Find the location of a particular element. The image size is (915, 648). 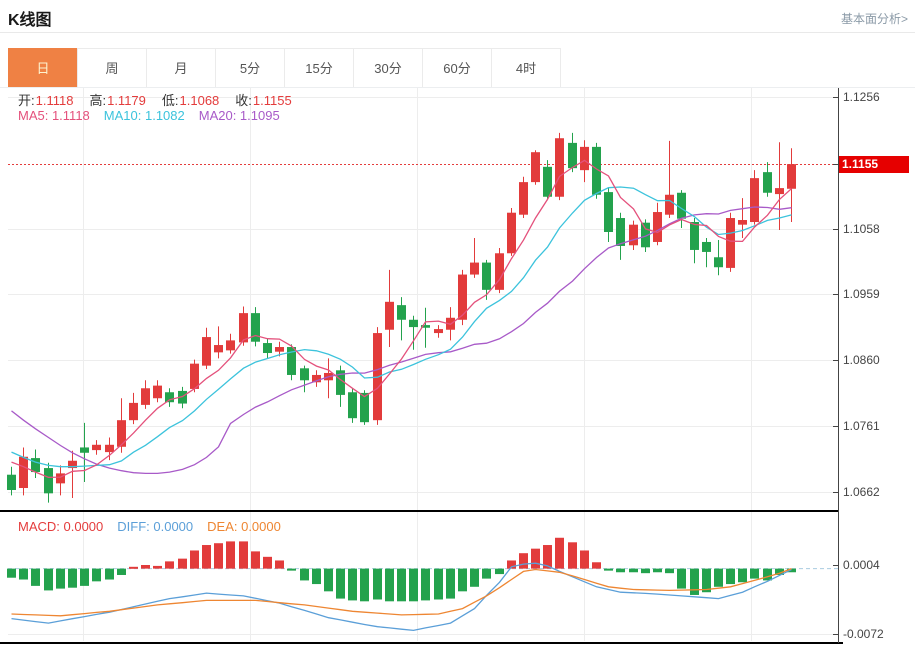

bottom-border is located at coordinates (421, 643).